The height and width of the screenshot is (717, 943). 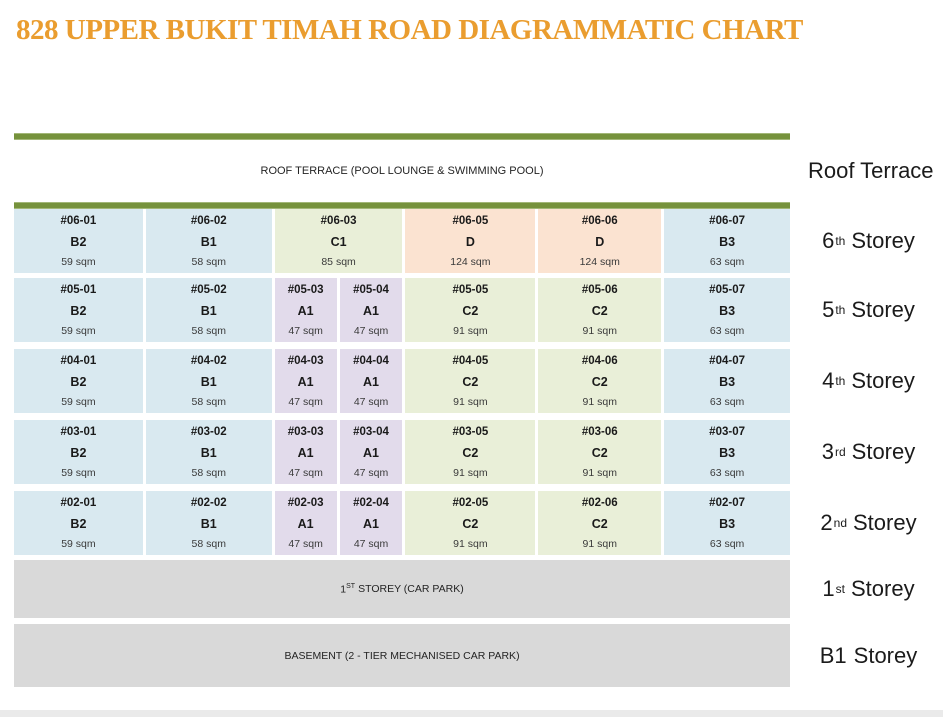 I want to click on unit-number: #02-05, so click(x=470, y=503).